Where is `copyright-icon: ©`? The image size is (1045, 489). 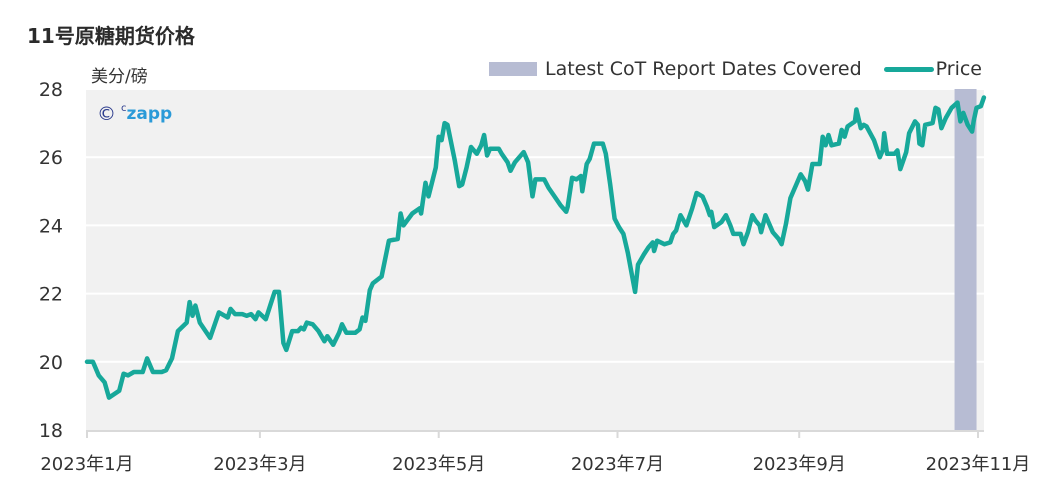 copyright-icon: © is located at coordinates (106, 114).